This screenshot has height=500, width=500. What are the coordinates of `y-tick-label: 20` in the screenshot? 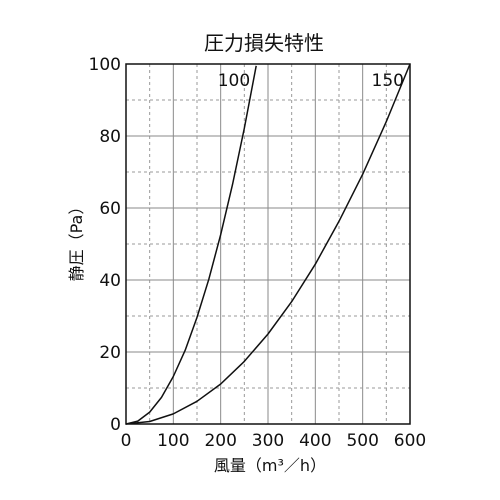 It's located at (110, 353).